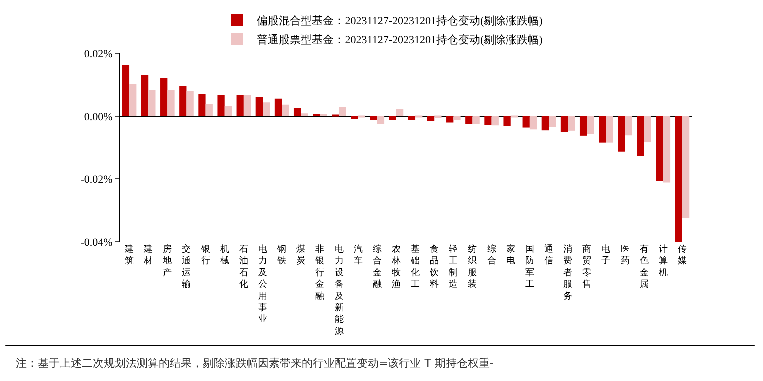 This screenshot has height=381, width=763. Describe the element at coordinates (98, 117) in the screenshot. I see `y-tick-label: 0.00%` at that location.